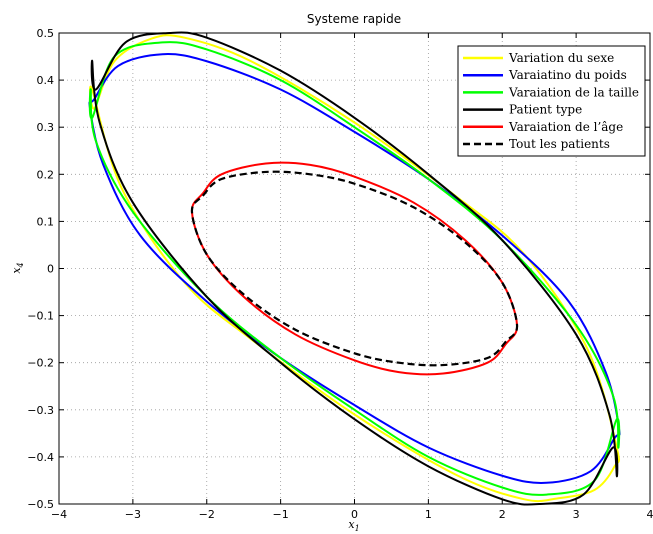 The height and width of the screenshot is (534, 653). I want to click on chart-title: Systeme rapide, so click(354, 19).